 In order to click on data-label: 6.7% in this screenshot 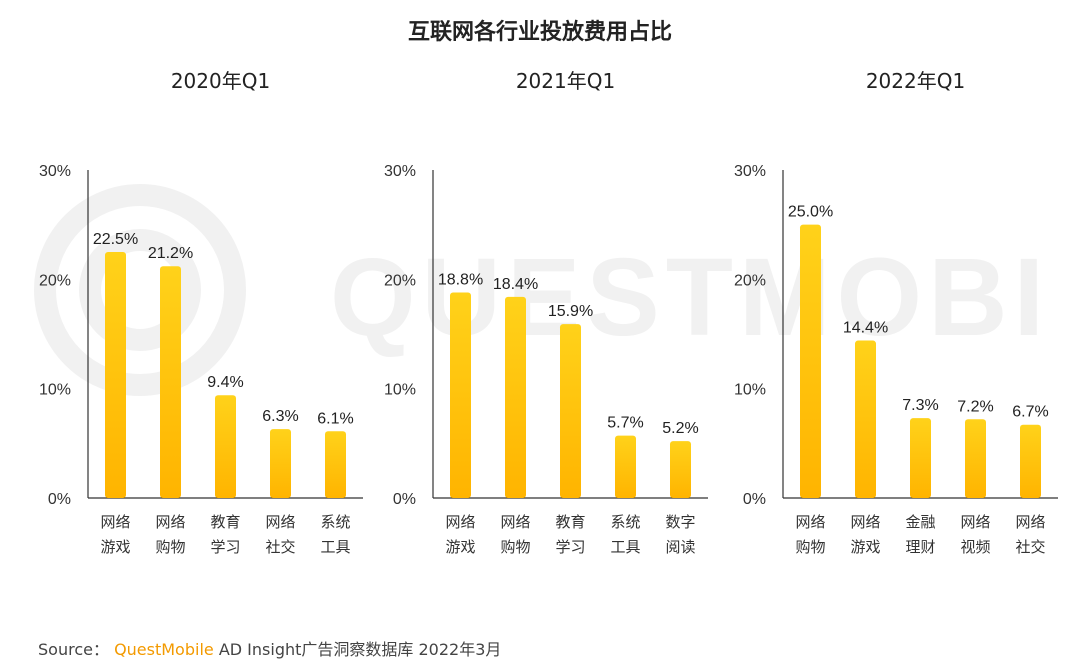, I will do `click(1030, 412)`.